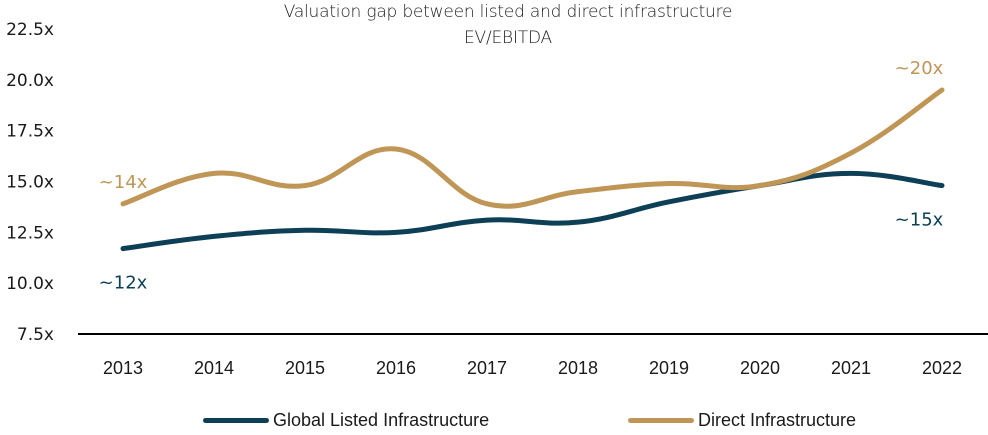 The image size is (988, 435). Describe the element at coordinates (35, 335) in the screenshot. I see `y-tick-label: 7.5x` at that location.